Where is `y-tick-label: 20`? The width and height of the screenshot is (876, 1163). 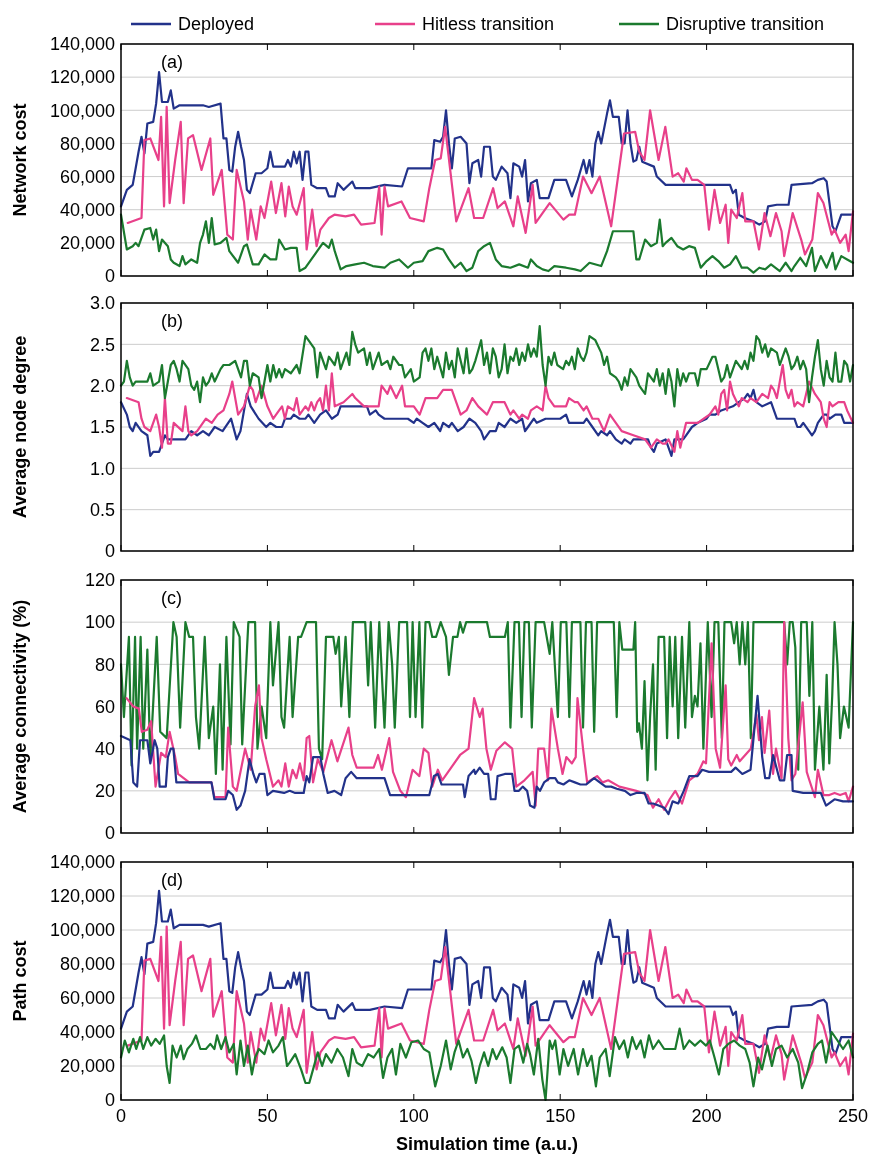
y-tick-label: 20 is located at coordinates (104, 791).